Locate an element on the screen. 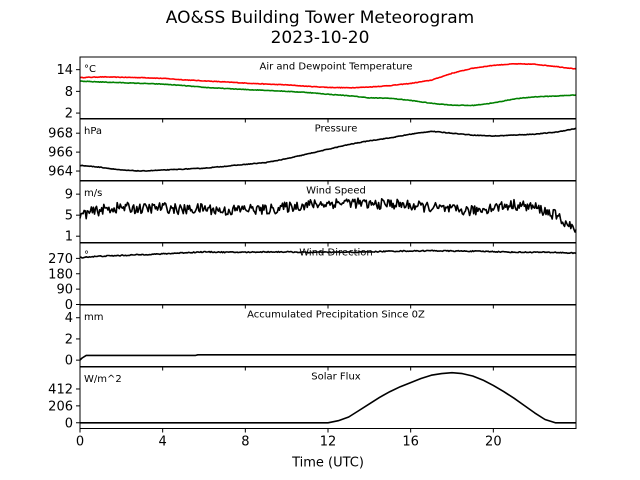 The image size is (640, 480). panel-wind-speed: 1 5 9 m/s Wind Speed is located at coordinates (321, 213).